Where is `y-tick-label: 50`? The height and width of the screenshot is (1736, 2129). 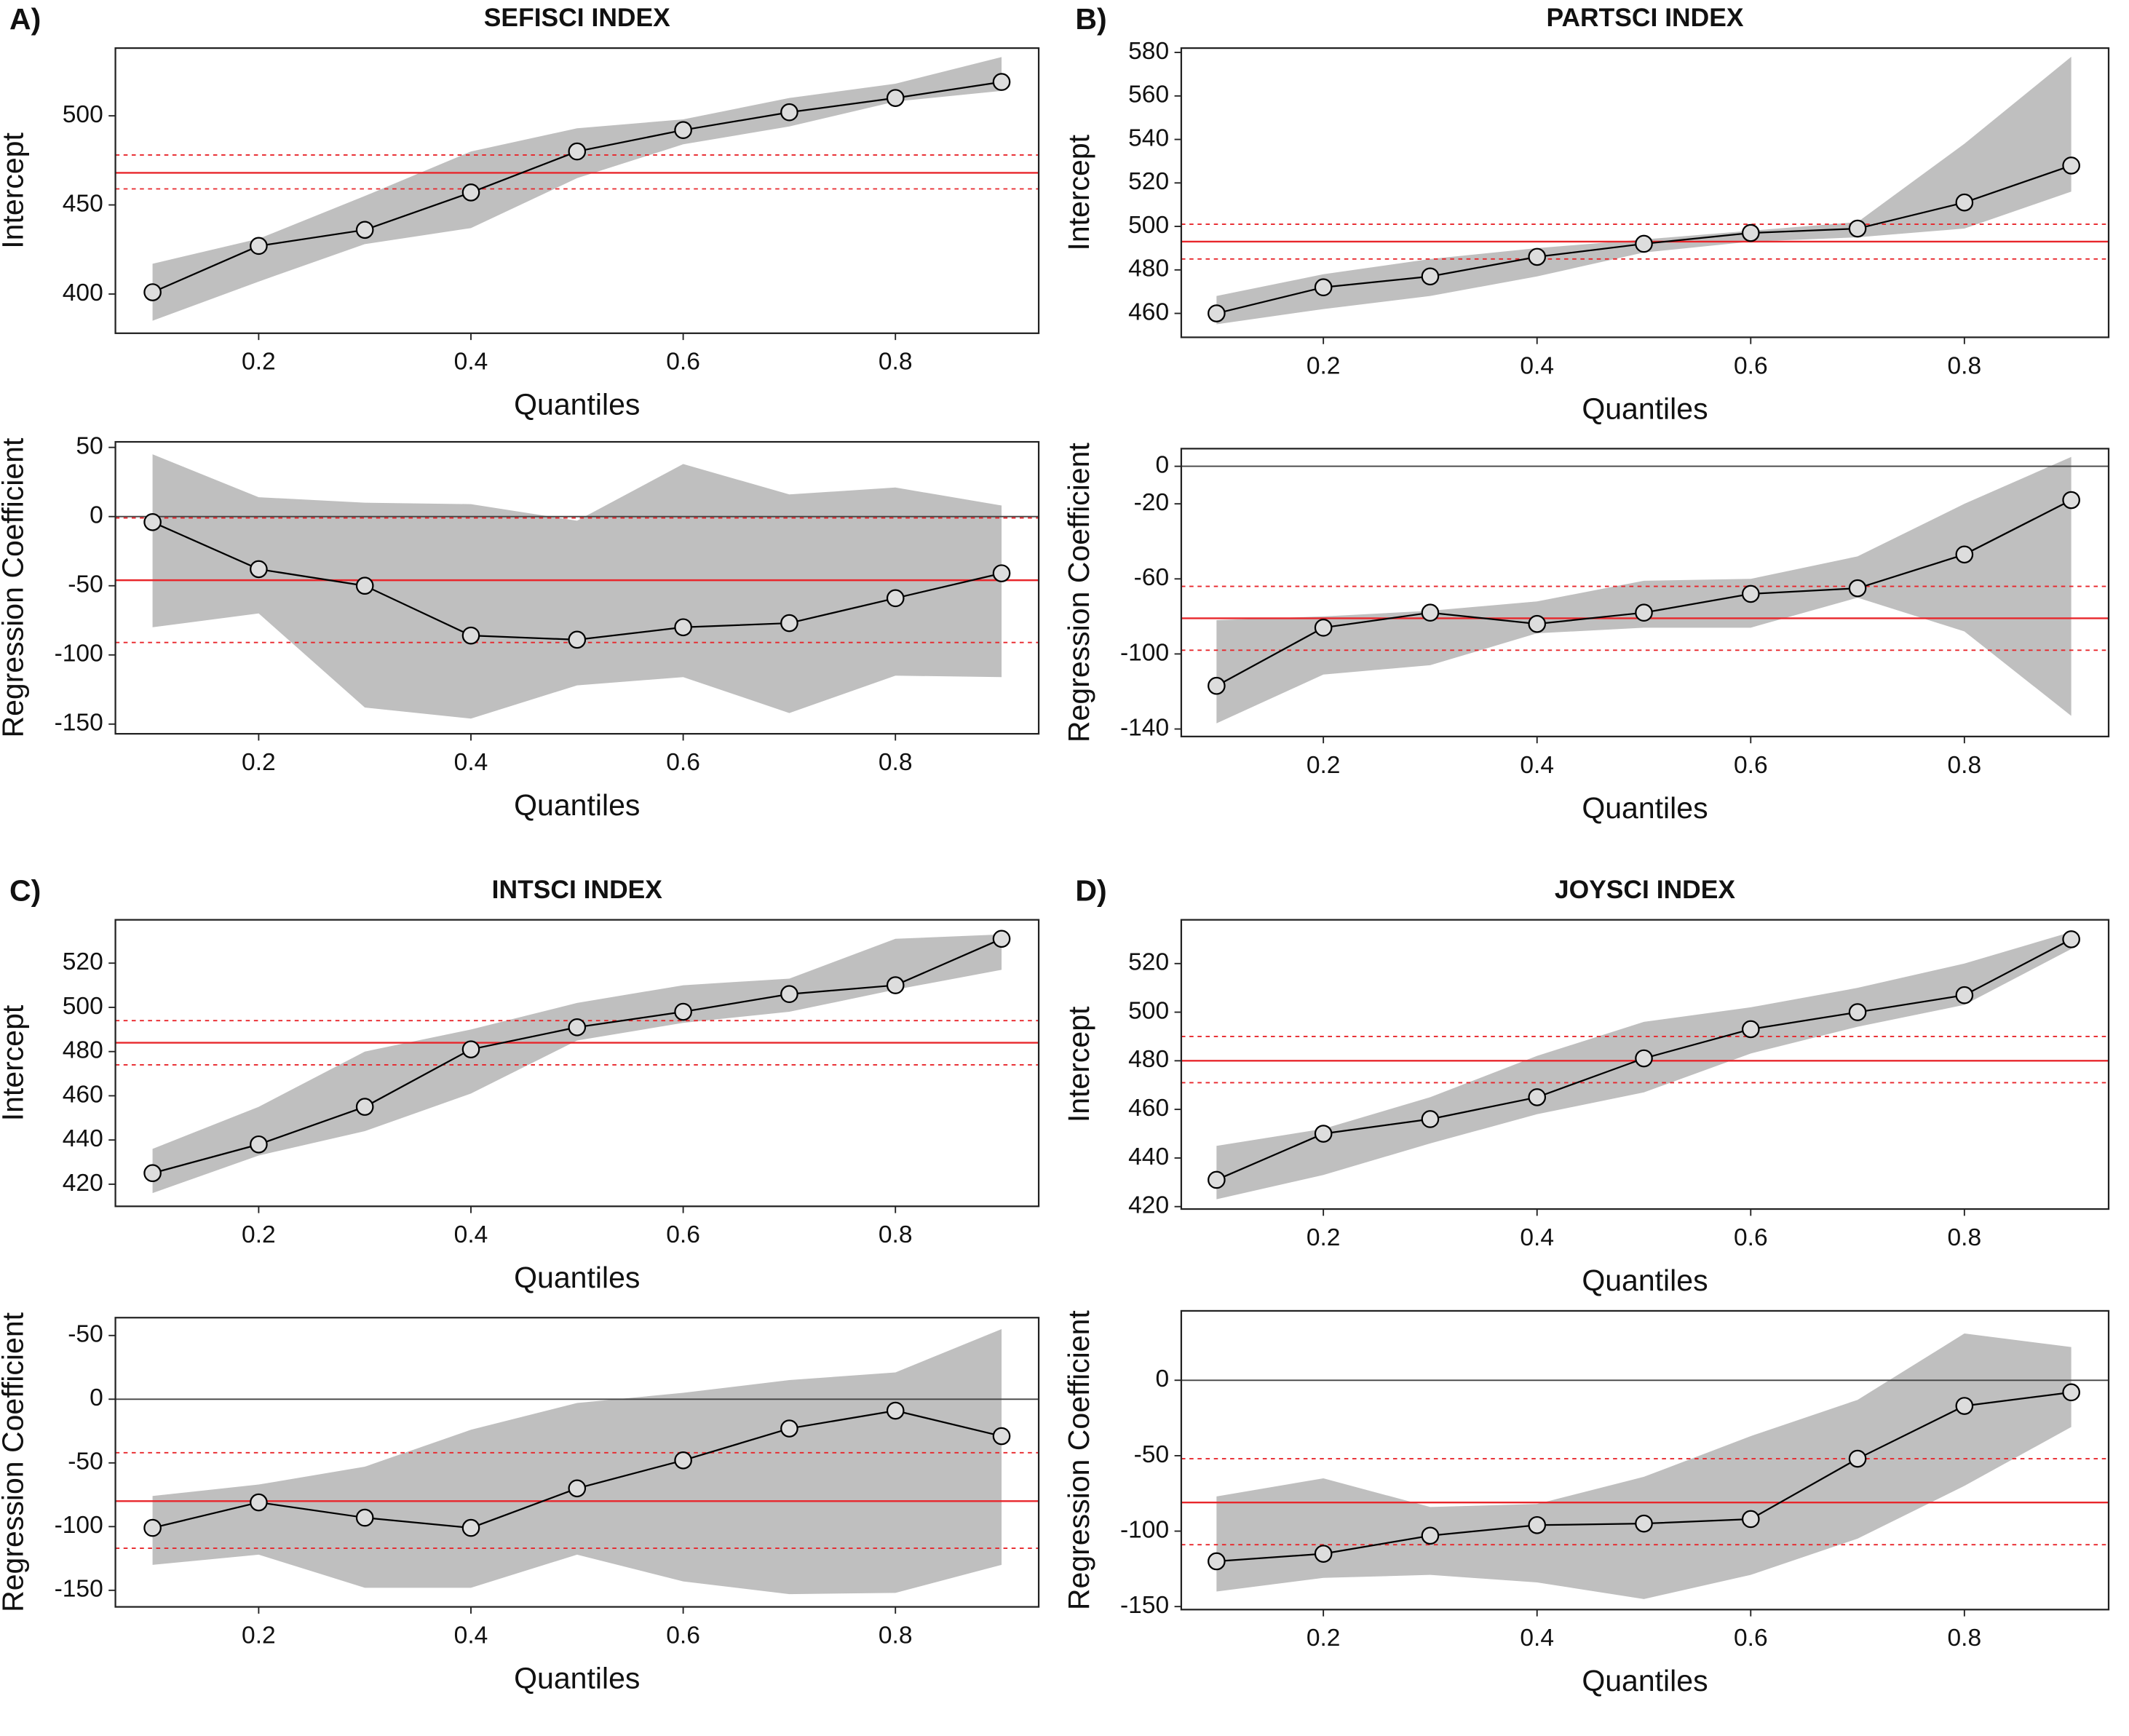 y-tick-label: 50 is located at coordinates (89, 446).